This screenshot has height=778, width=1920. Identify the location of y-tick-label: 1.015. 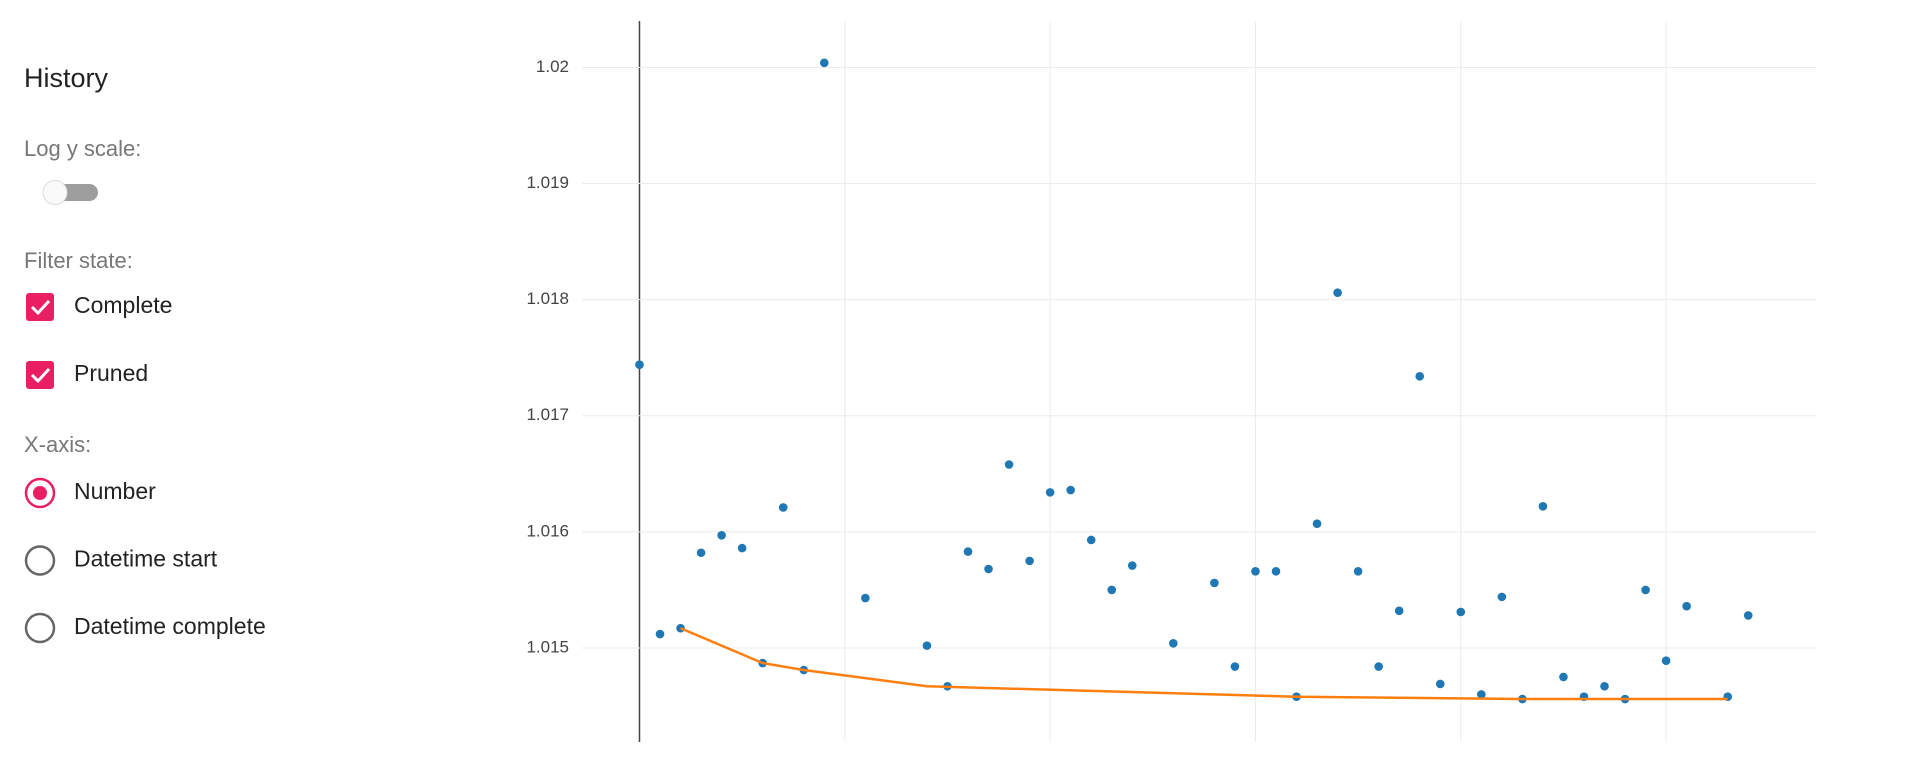
(547, 646).